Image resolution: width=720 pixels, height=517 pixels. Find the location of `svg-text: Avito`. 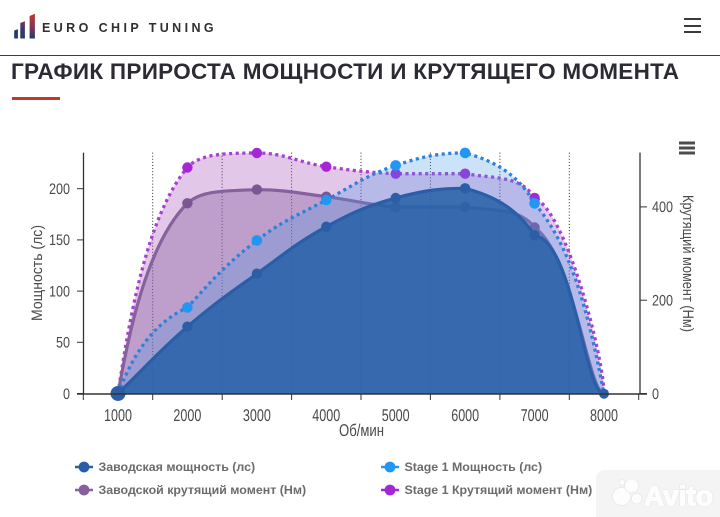

svg-text: Avito is located at coordinates (678, 496).